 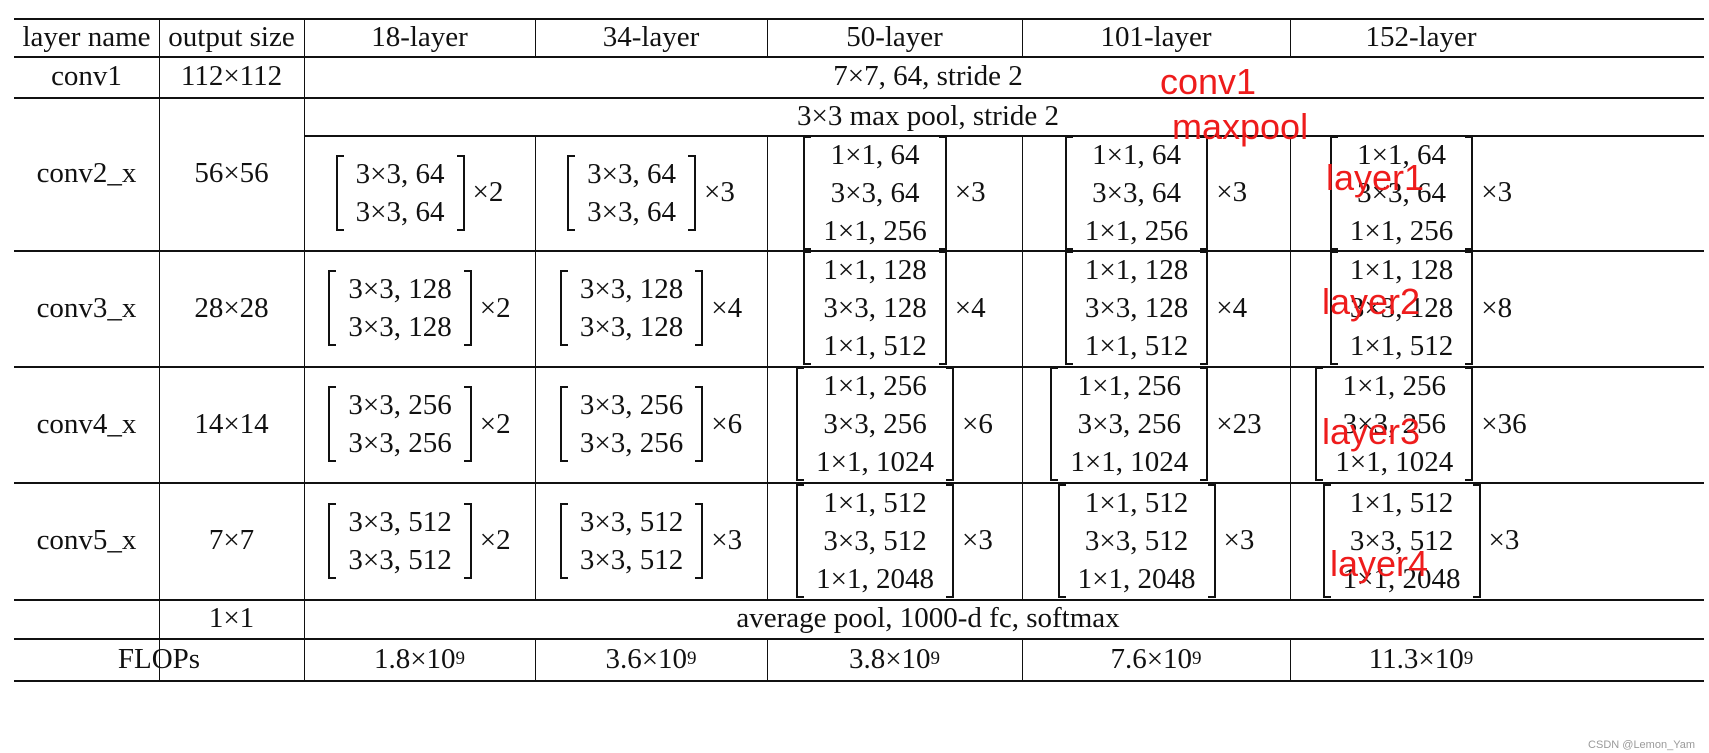 I want to click on block-multiplier: ×4, so click(x=1232, y=307).